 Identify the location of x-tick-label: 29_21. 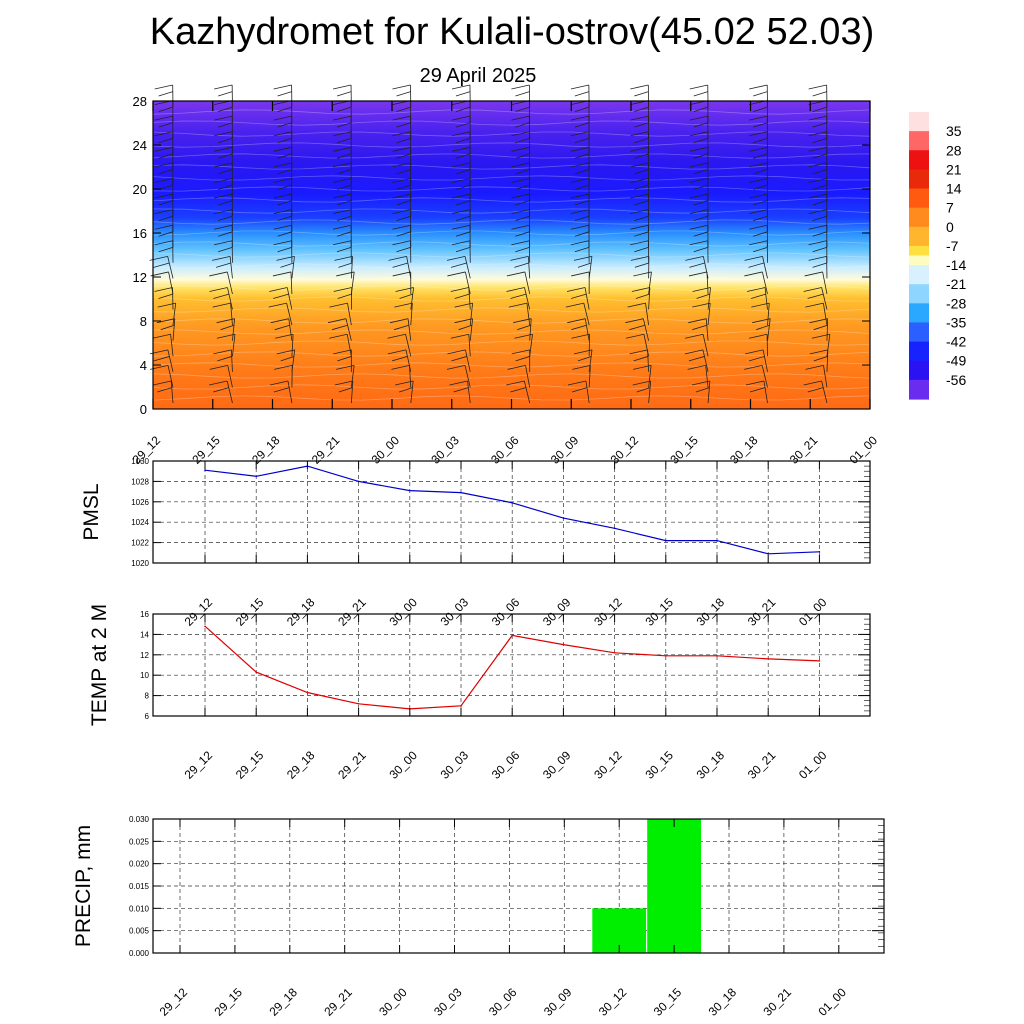
(338, 1002).